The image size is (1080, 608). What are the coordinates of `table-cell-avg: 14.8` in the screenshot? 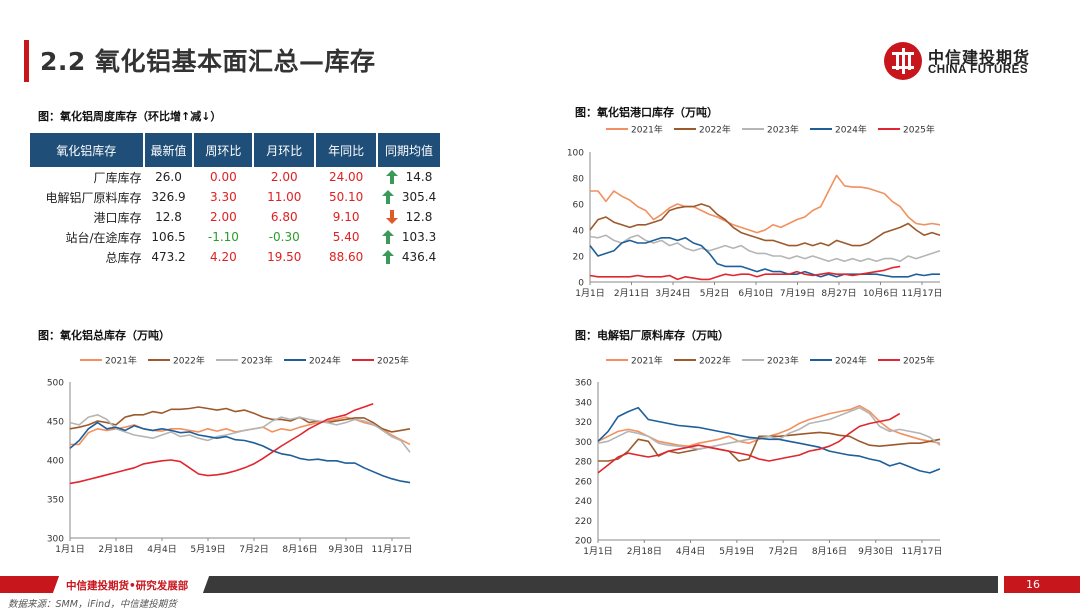 It's located at (409, 177).